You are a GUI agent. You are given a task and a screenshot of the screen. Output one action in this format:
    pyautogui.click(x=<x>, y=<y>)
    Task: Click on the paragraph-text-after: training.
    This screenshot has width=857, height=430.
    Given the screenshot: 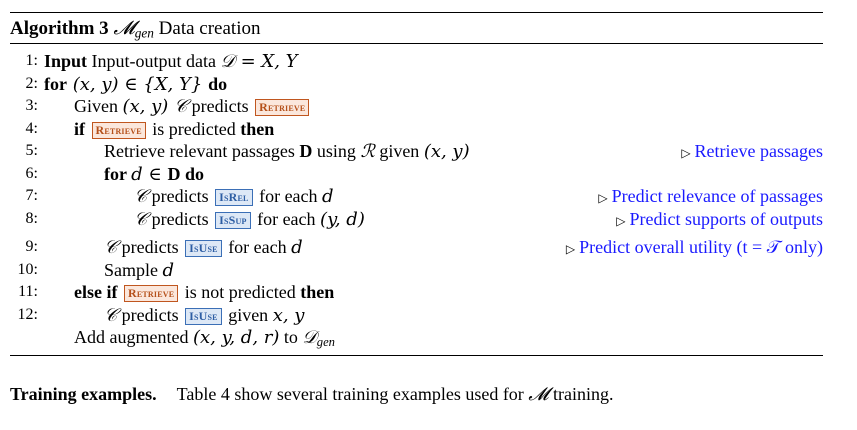 What is the action you would take?
    pyautogui.click(x=581, y=394)
    